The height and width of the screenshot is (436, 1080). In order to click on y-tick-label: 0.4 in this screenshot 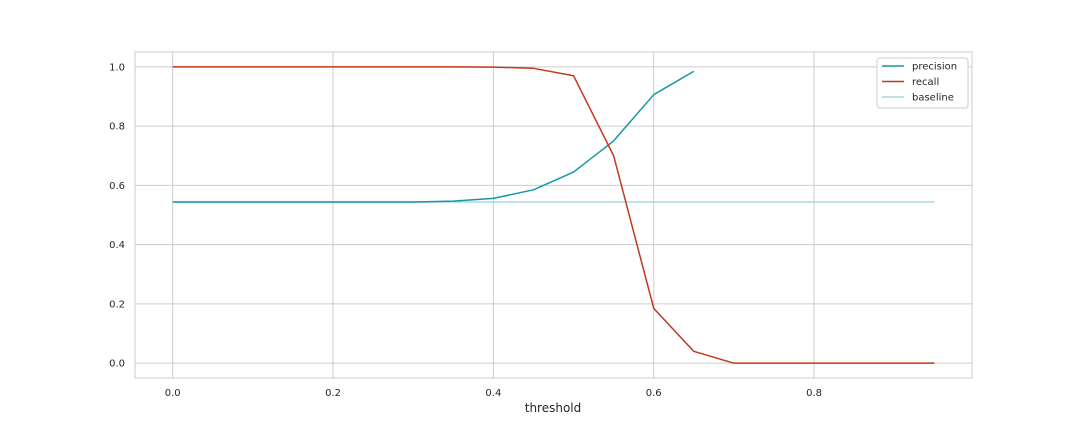, I will do `click(117, 245)`.